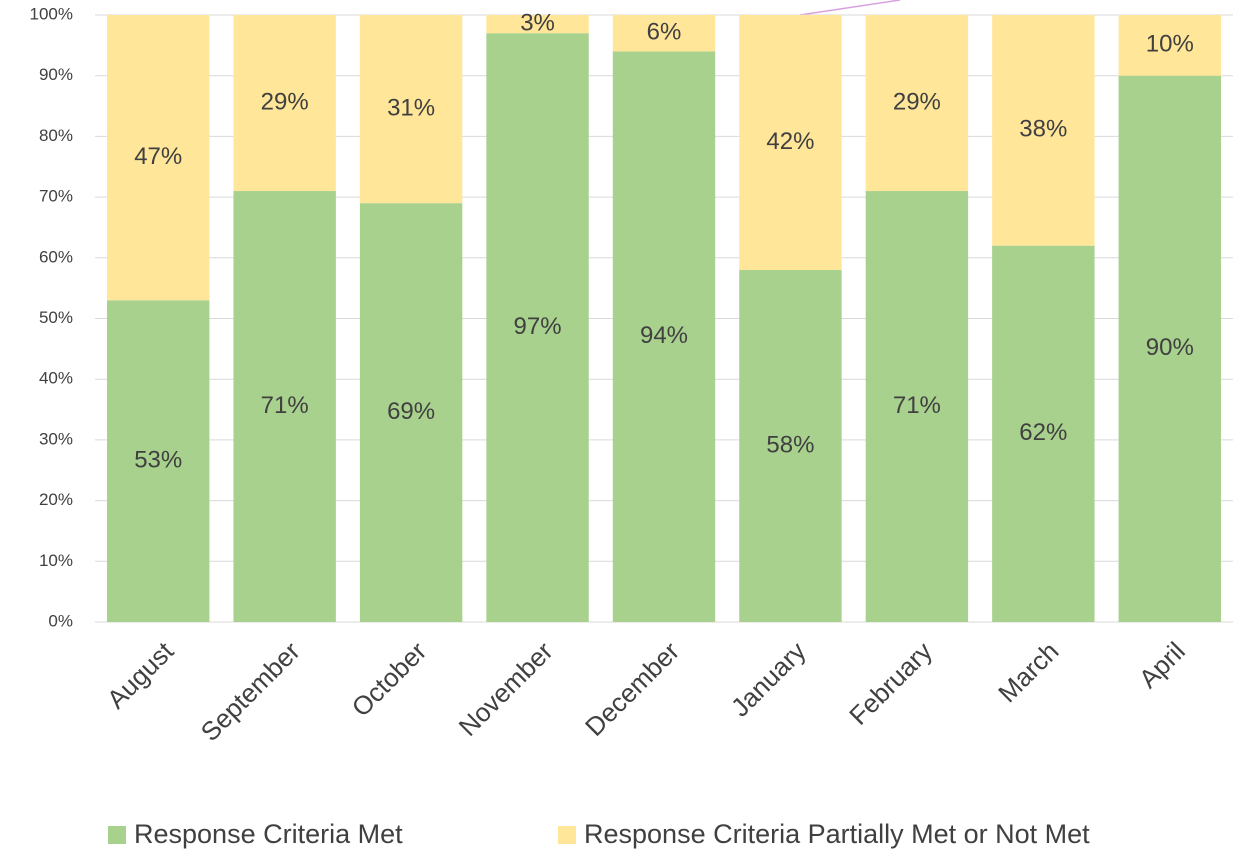 The width and height of the screenshot is (1240, 860). Describe the element at coordinates (768, 679) in the screenshot. I see `x-tick-label: January` at that location.